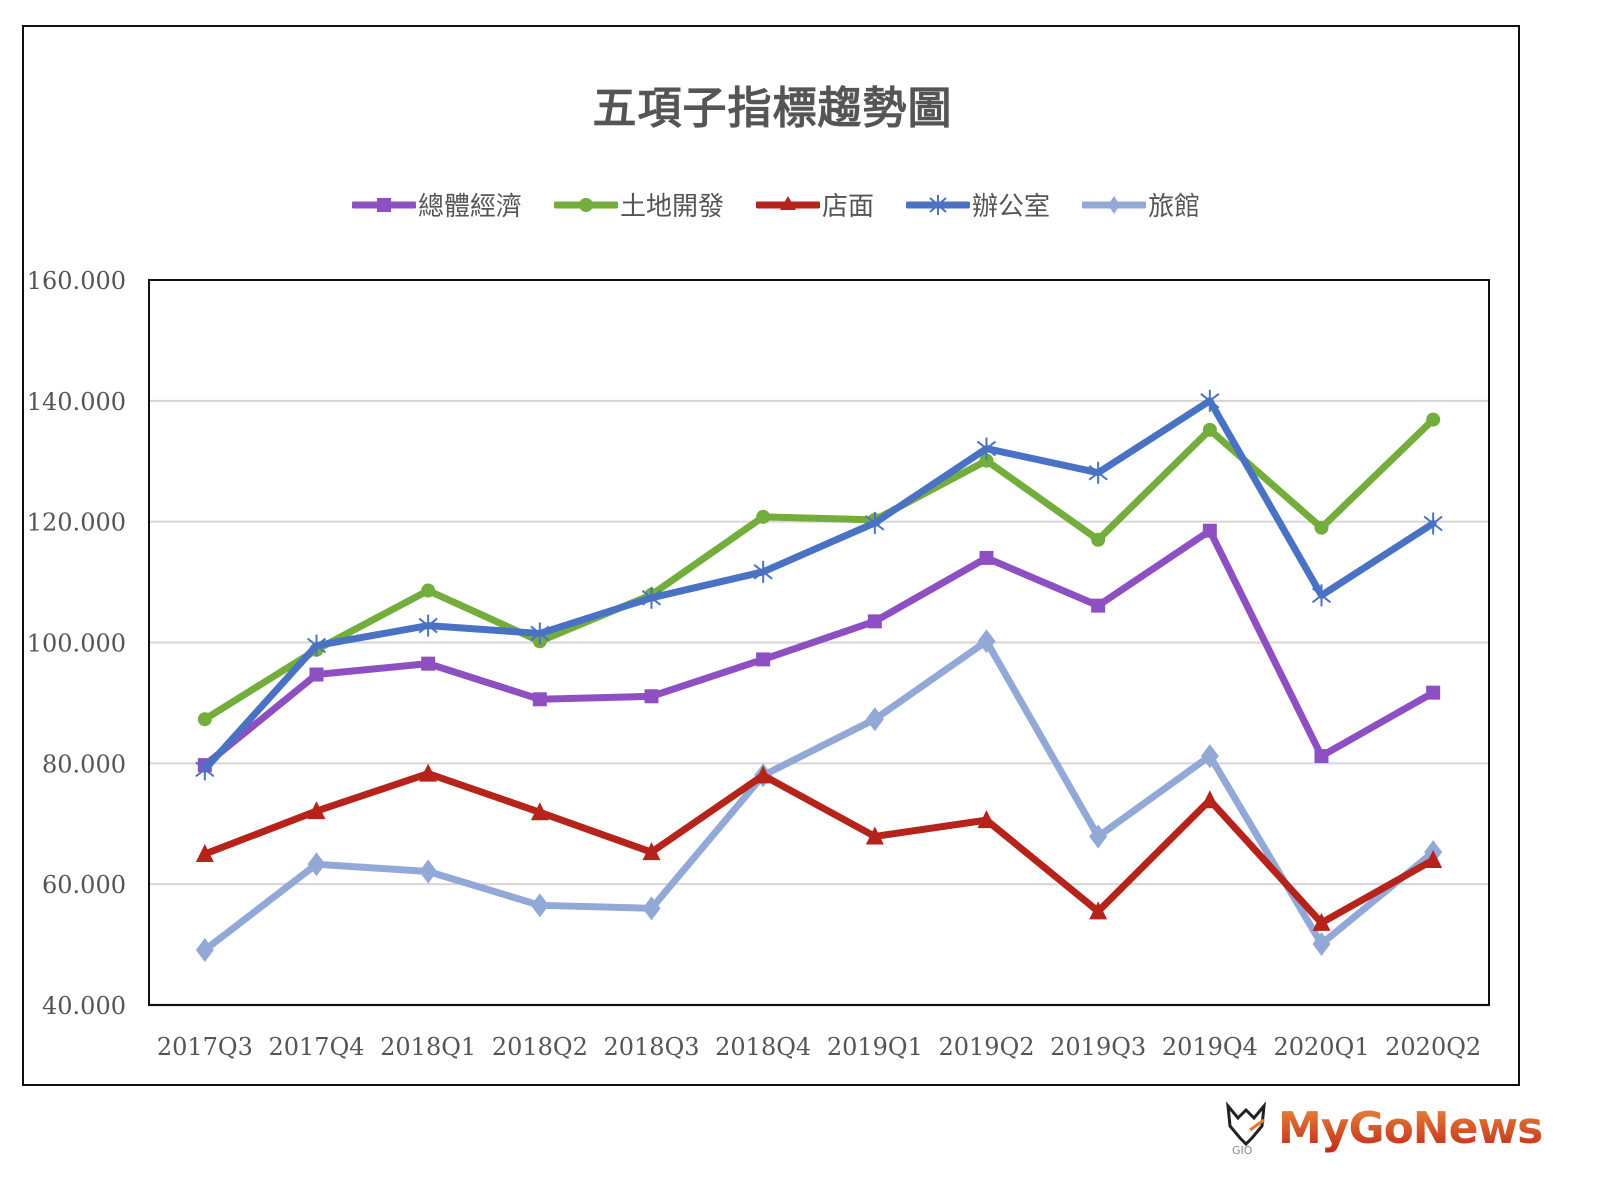 Image resolution: width=1600 pixels, height=1200 pixels. I want to click on x-tick-label: 2019Q3, so click(1098, 1047).